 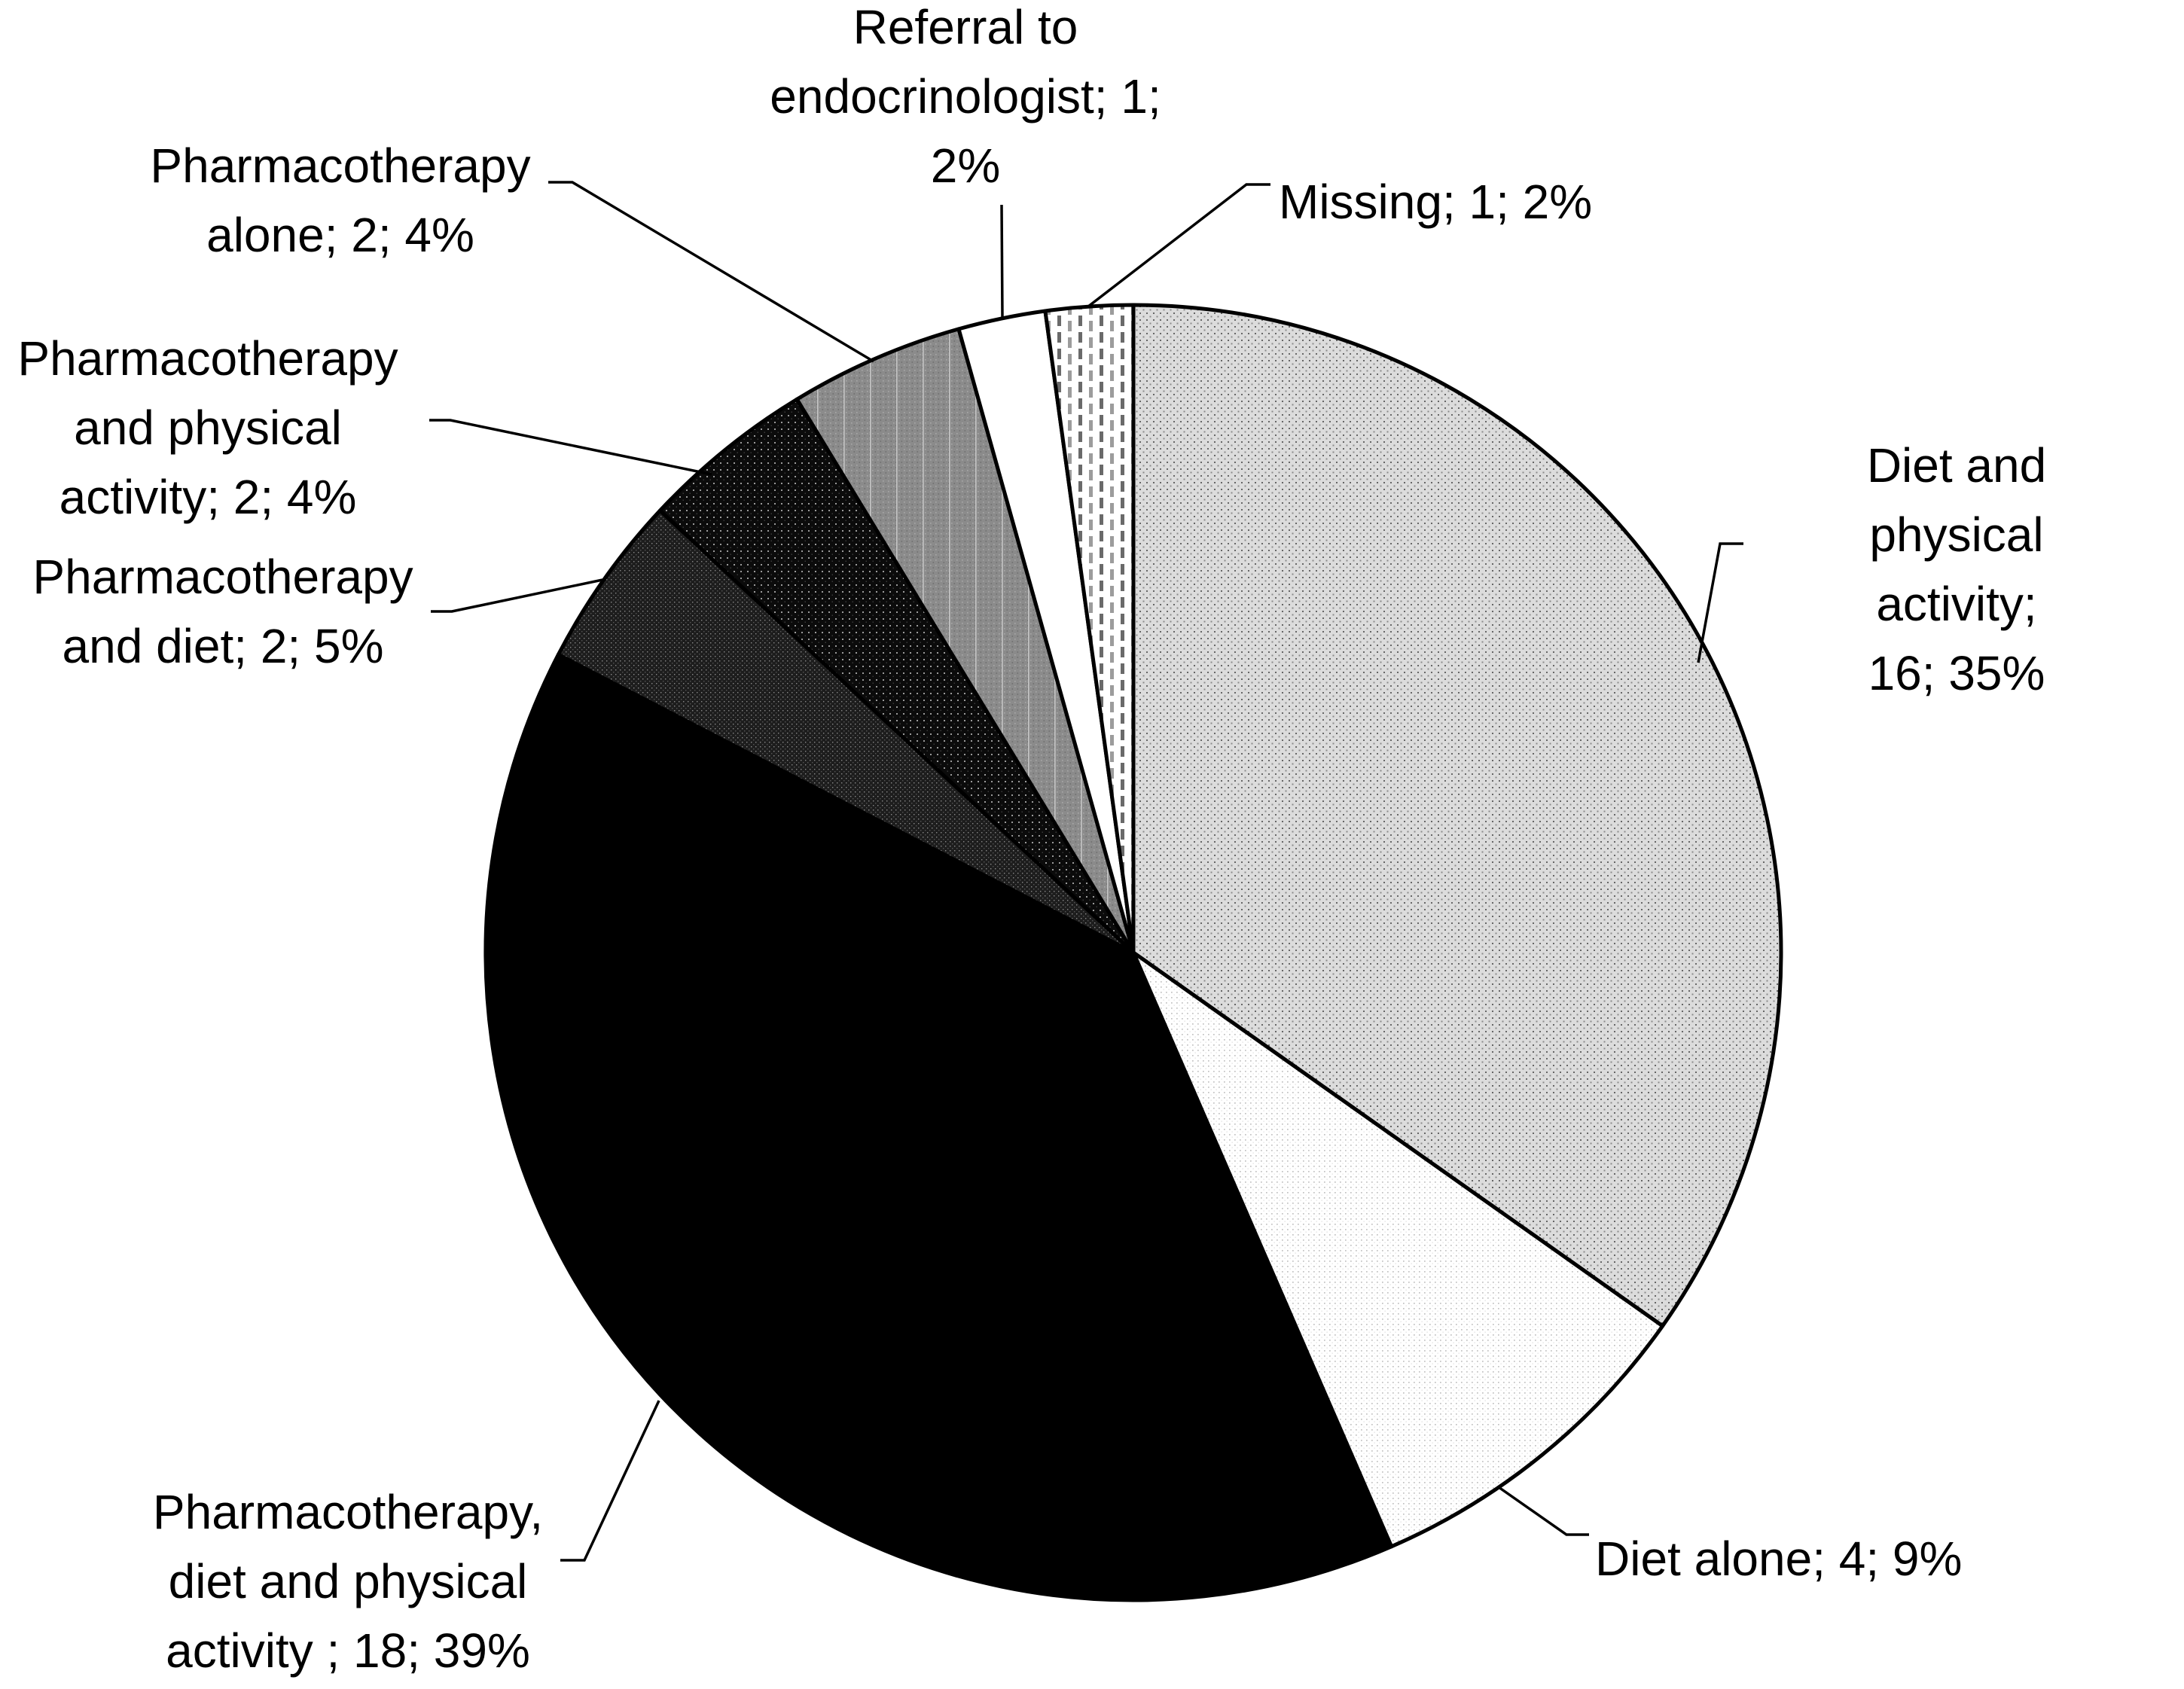 What do you see at coordinates (222, 611) in the screenshot?
I see `slice-label-pharmacotherapy-and-diet: Pharmacotherapy and diet; 2; 5%` at bounding box center [222, 611].